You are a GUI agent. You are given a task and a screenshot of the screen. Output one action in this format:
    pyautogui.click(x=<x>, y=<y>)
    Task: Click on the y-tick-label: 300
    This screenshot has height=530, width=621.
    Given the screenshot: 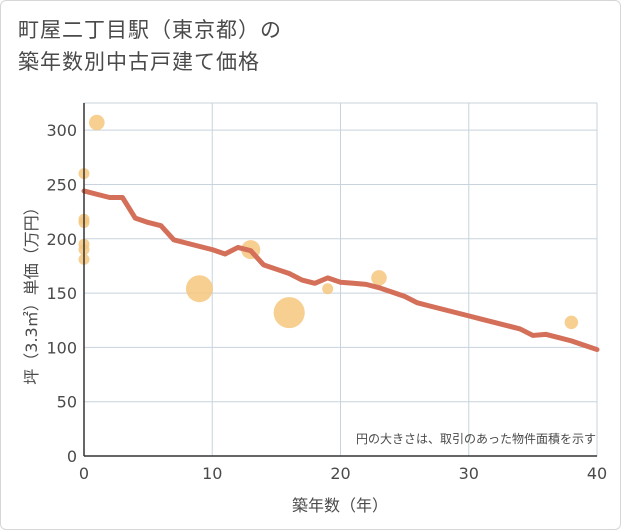 What is the action you would take?
    pyautogui.click(x=61, y=130)
    